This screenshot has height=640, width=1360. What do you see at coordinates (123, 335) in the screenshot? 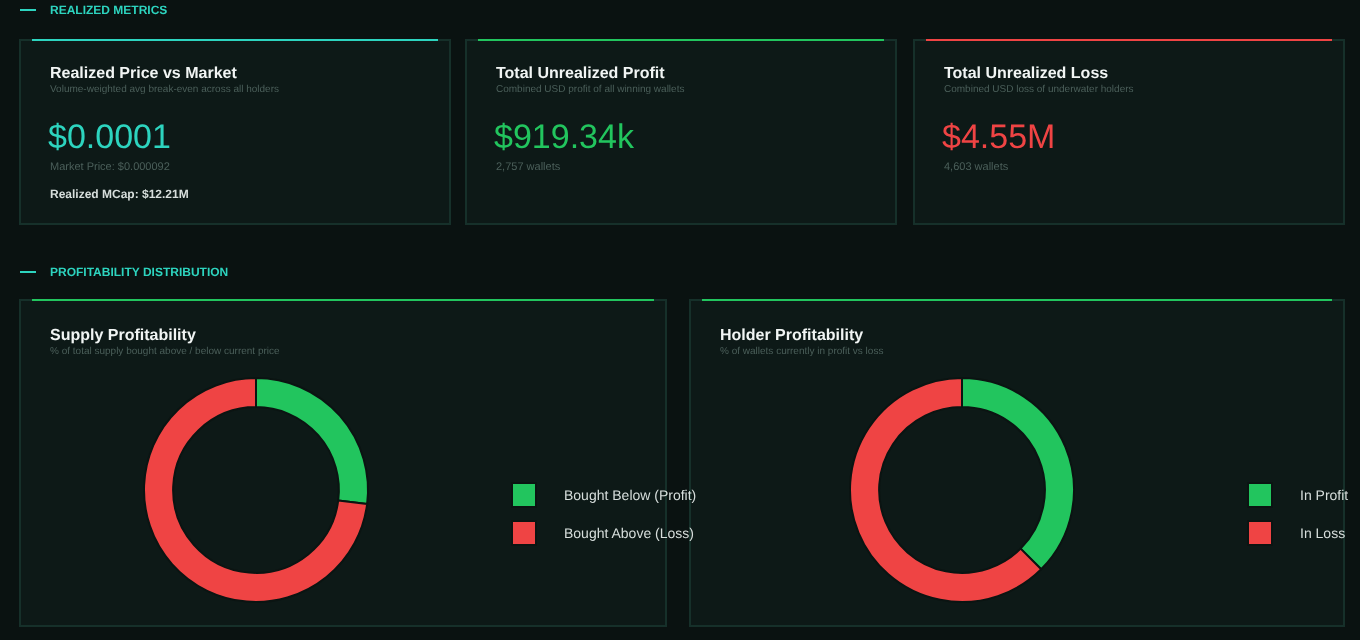
I see `chart-title: Supply Profitability` at bounding box center [123, 335].